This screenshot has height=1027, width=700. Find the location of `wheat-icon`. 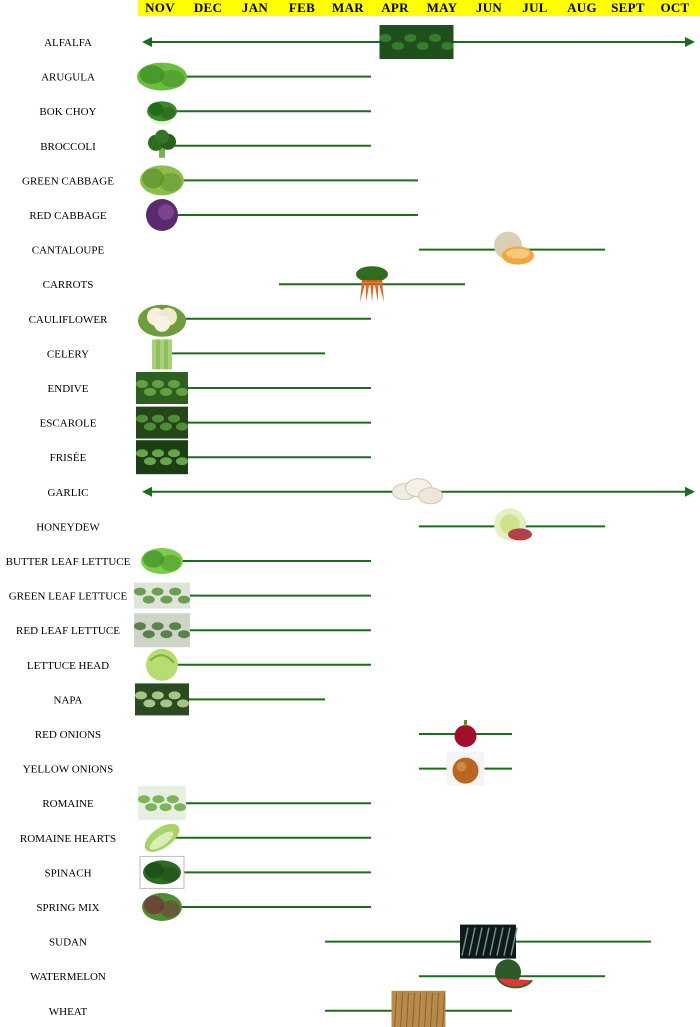

wheat-icon is located at coordinates (418, 1008).